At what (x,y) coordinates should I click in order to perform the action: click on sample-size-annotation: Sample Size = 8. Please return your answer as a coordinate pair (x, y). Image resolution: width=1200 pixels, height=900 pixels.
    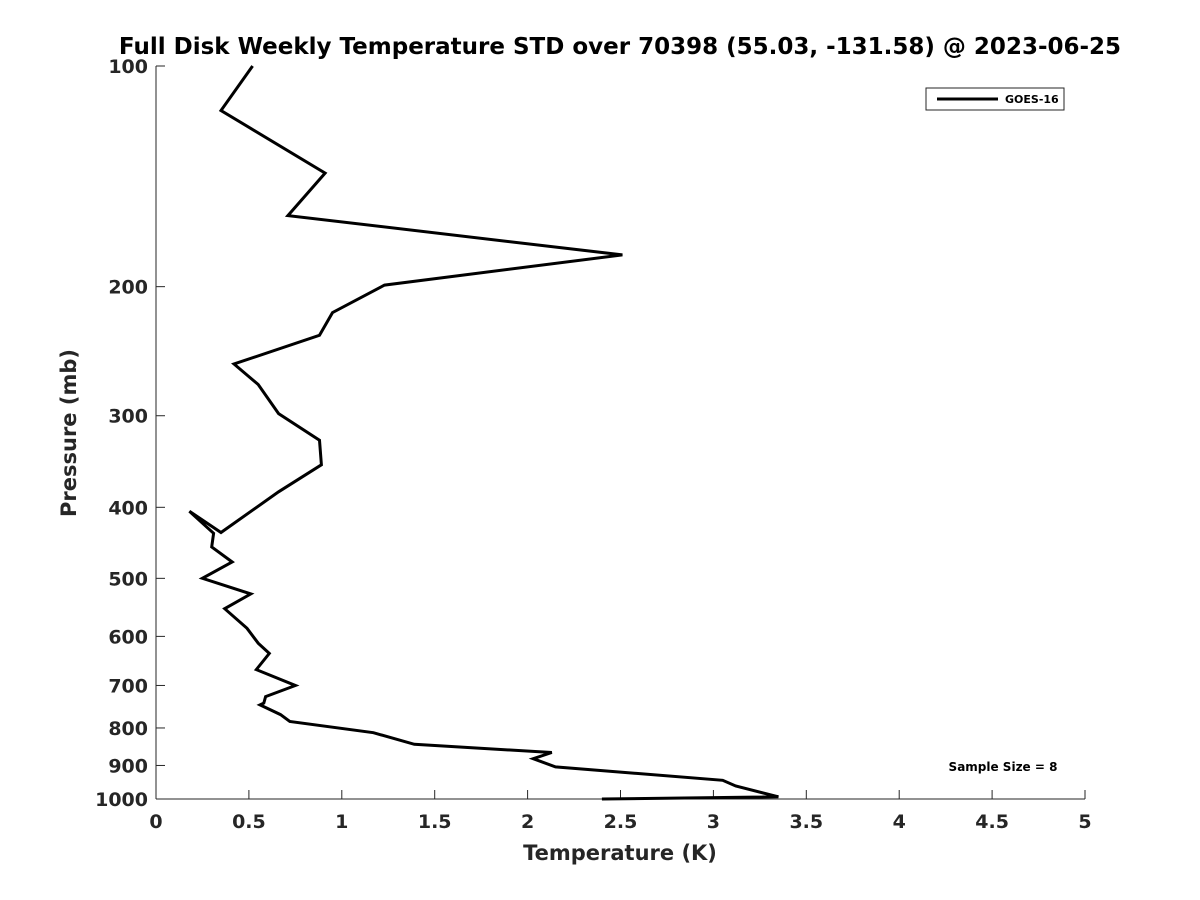
    Looking at the image, I should click on (1003, 767).